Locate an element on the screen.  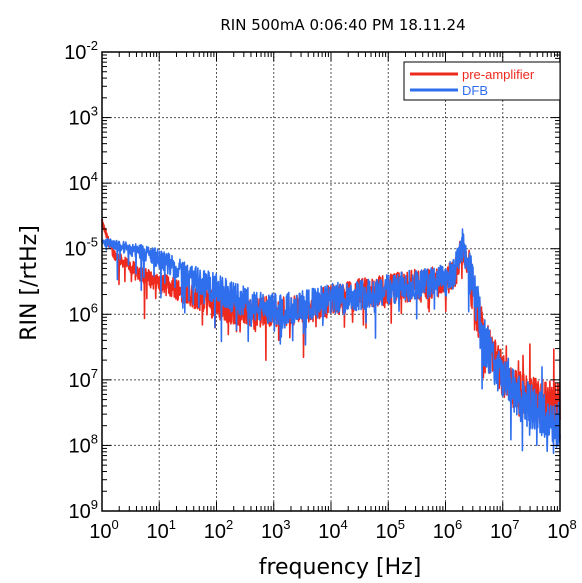
x-tick-label: 10⁴ is located at coordinates (332, 530).